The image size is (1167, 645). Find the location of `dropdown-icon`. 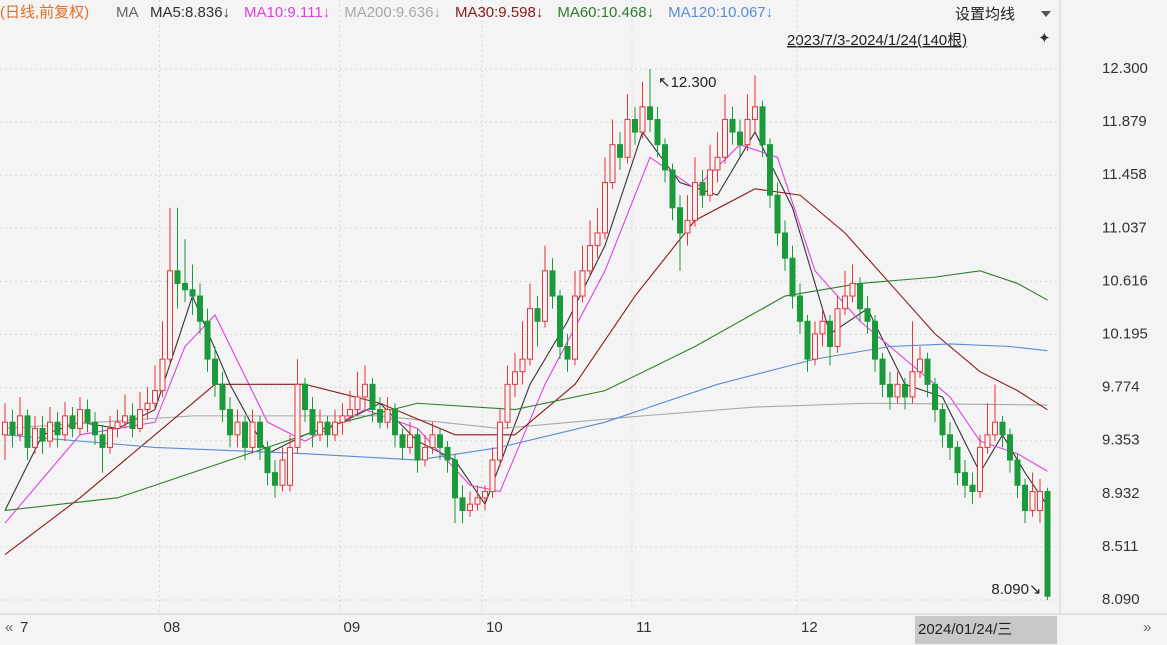

dropdown-icon is located at coordinates (1046, 14).